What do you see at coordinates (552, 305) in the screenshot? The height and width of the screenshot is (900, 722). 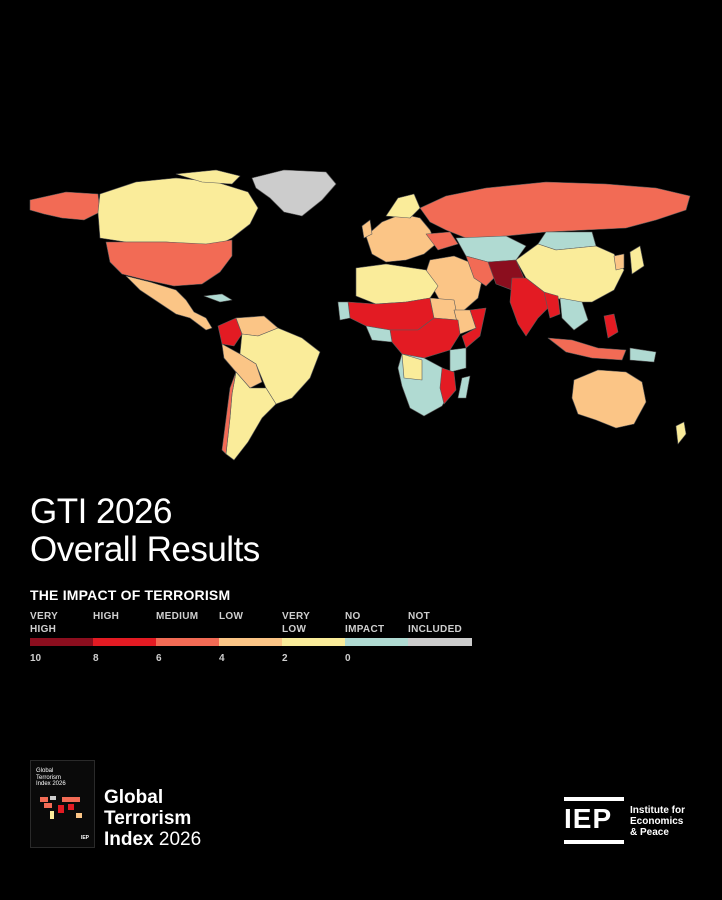 I see `map-region-myanmar` at bounding box center [552, 305].